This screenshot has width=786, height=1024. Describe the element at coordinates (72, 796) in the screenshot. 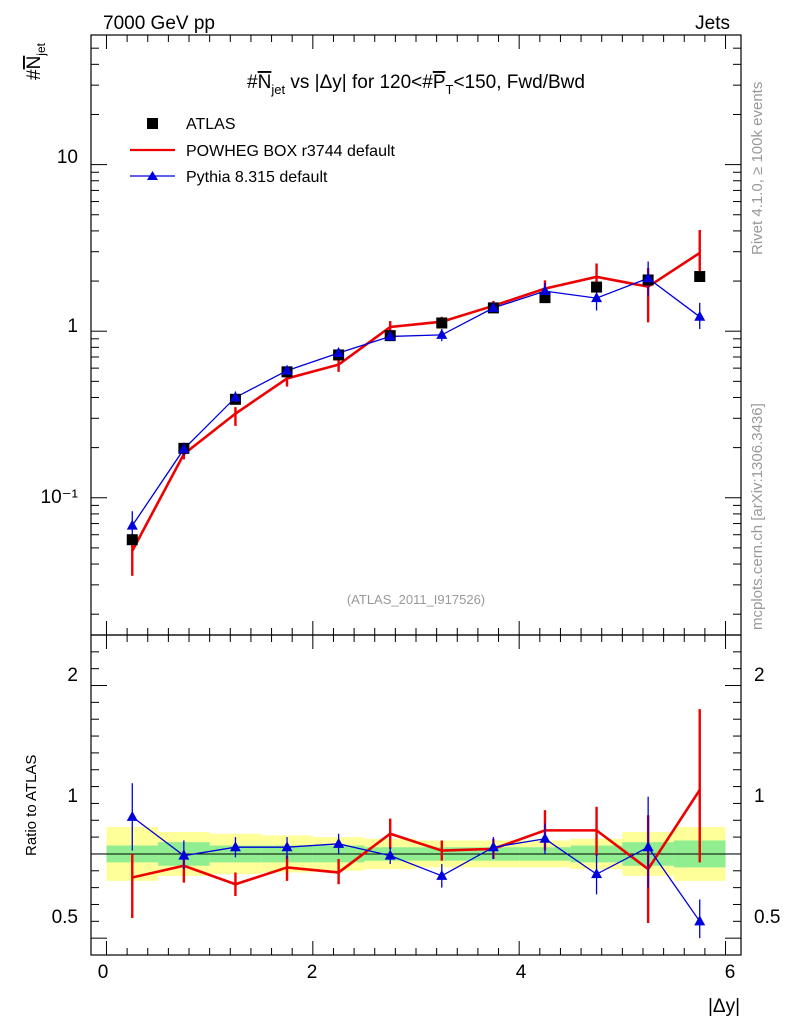

I see `y-tick-label-ratio-left: 1` at that location.